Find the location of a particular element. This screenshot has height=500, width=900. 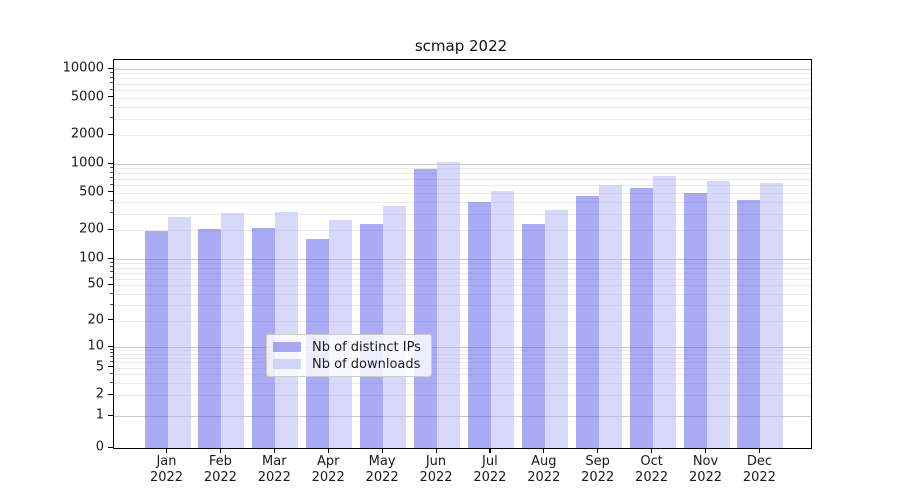

bar-downloads-may is located at coordinates (395, 327).